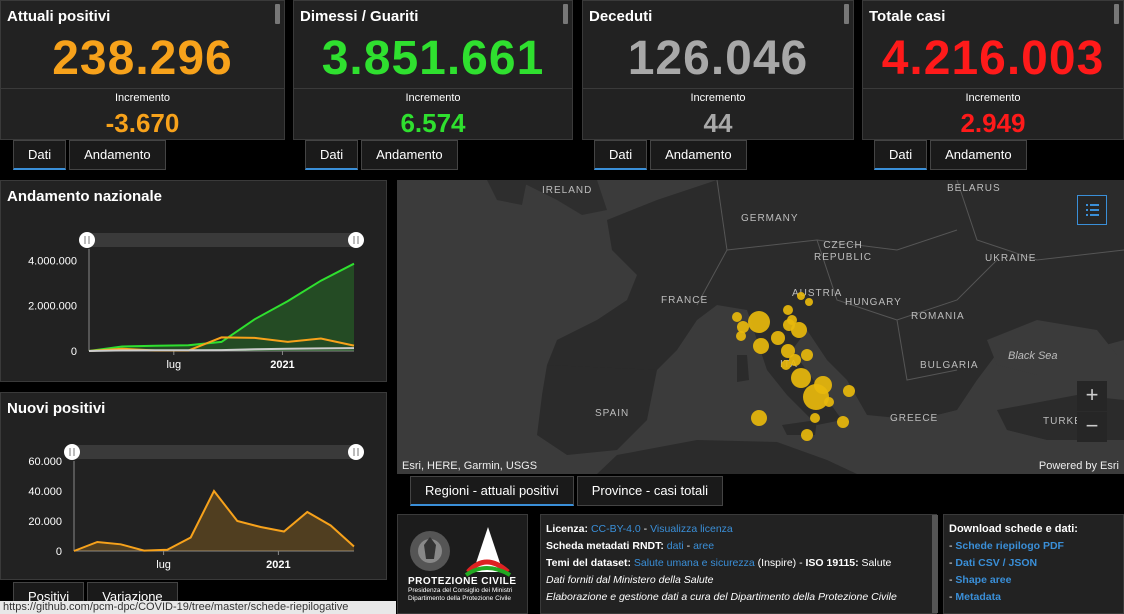 The height and width of the screenshot is (614, 1124). What do you see at coordinates (56, 408) in the screenshot?
I see `chart-title: Nuovi positivi` at bounding box center [56, 408].